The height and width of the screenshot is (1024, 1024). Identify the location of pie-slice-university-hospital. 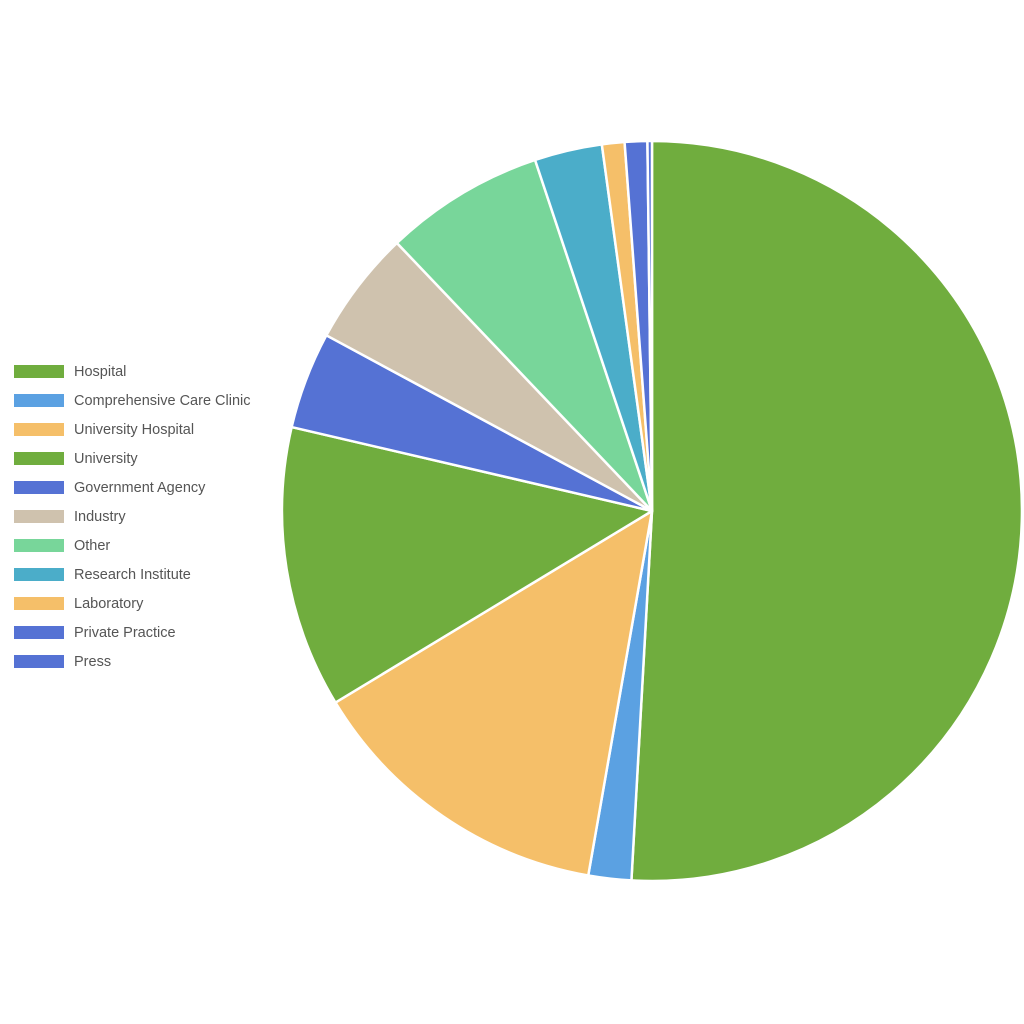
(494, 693).